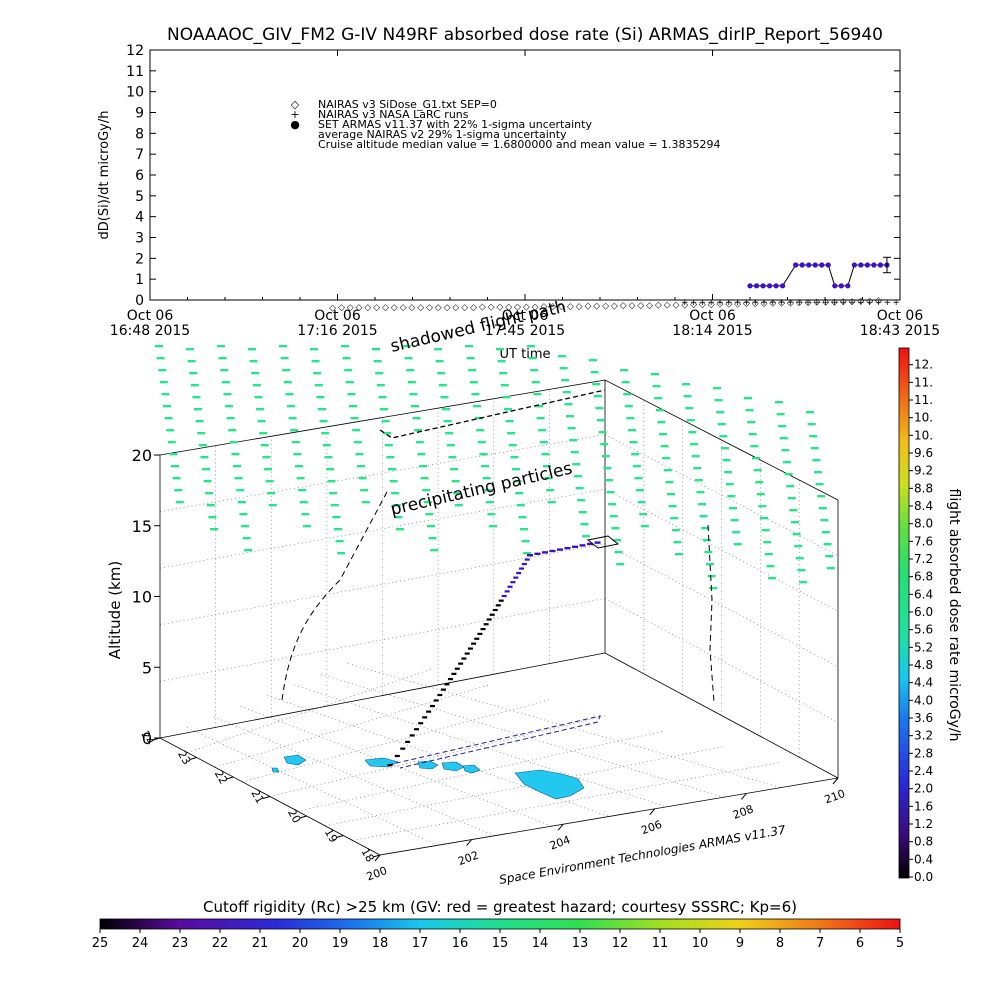  Describe the element at coordinates (335, 595) in the screenshot. I see `projected-path-back-wall` at that location.